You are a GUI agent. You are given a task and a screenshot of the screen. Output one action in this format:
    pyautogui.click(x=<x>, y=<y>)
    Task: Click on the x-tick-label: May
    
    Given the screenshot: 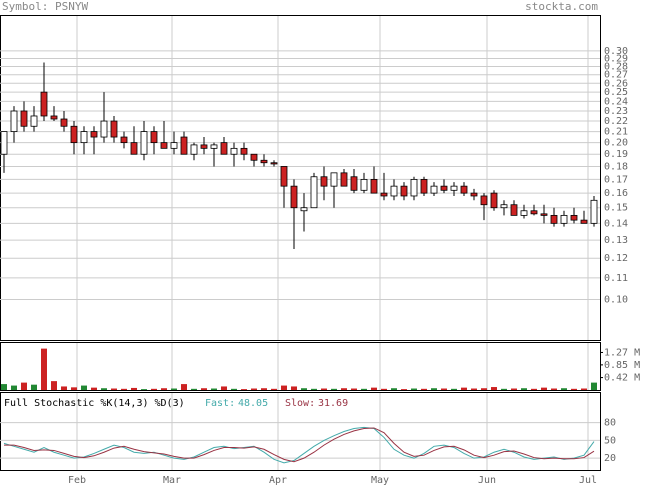 What is the action you would take?
    pyautogui.click(x=380, y=480)
    